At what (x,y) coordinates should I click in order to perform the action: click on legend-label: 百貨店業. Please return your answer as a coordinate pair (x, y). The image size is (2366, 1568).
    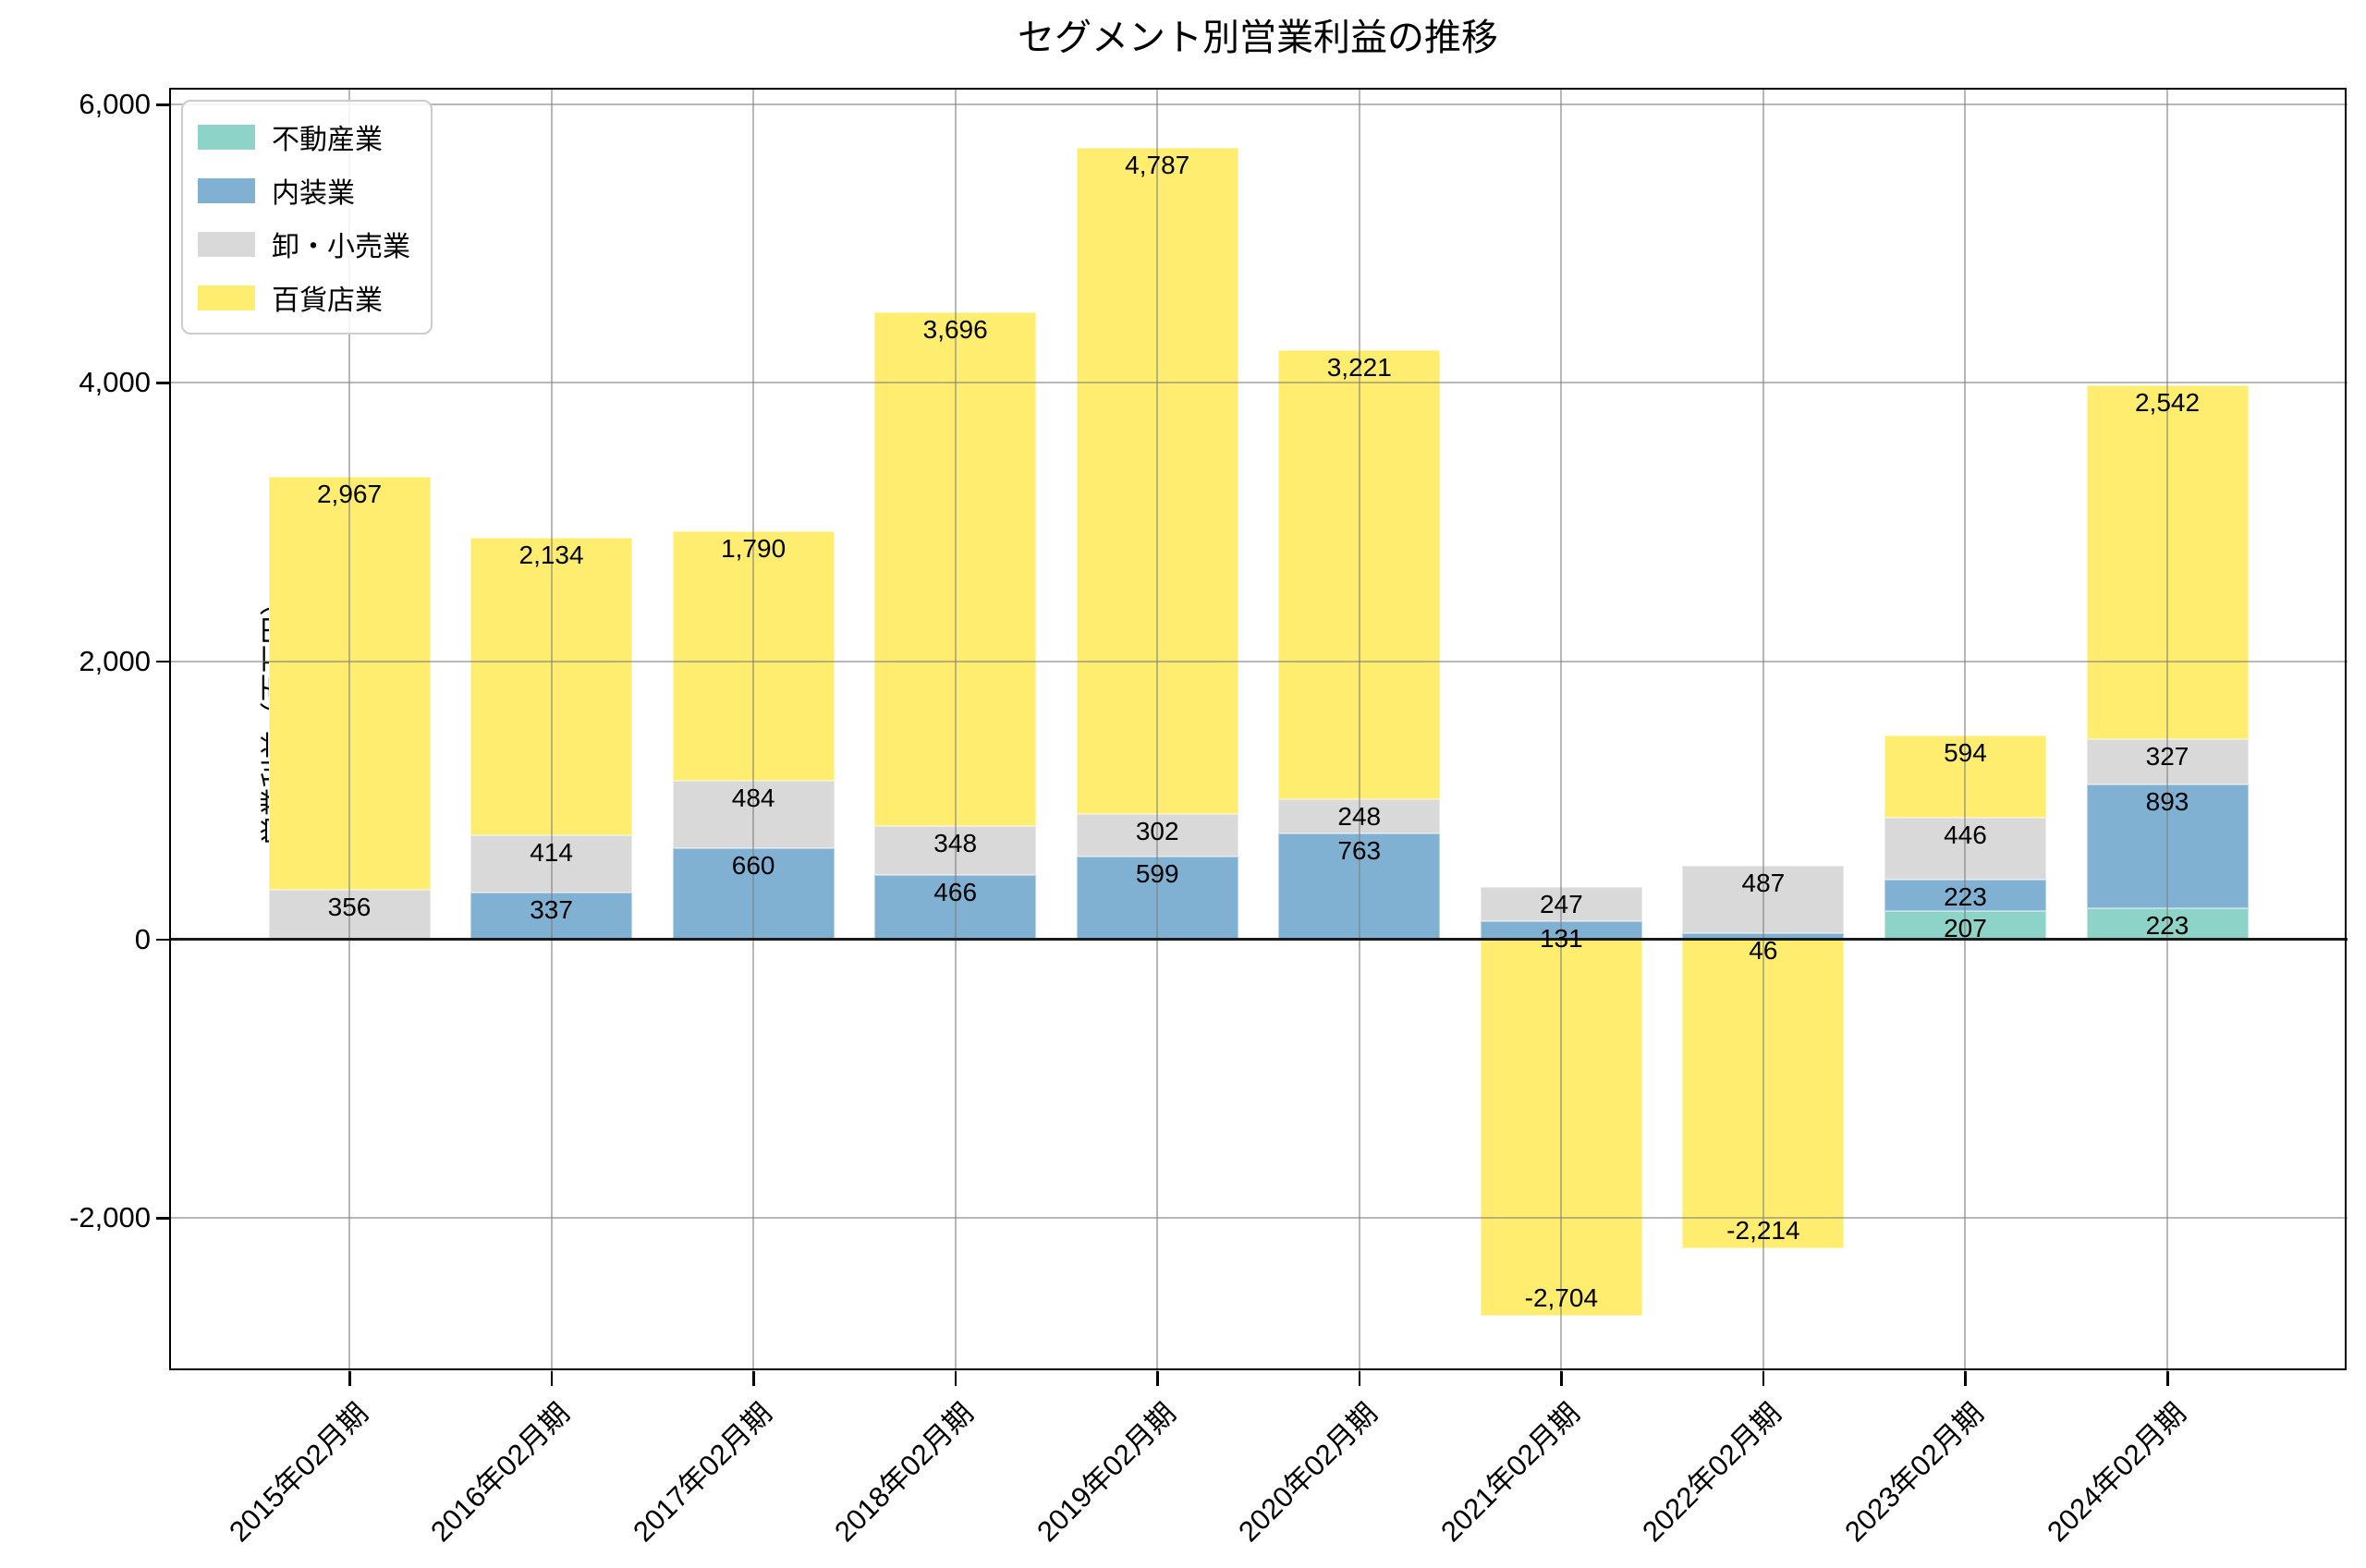
    Looking at the image, I should click on (327, 301).